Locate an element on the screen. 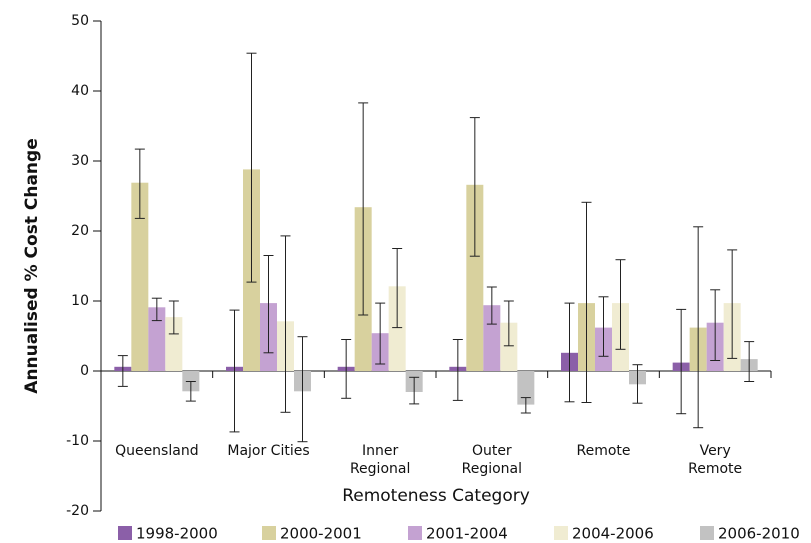 This screenshot has height=543, width=811. x-tick-label: Outer Regional is located at coordinates (492, 460).